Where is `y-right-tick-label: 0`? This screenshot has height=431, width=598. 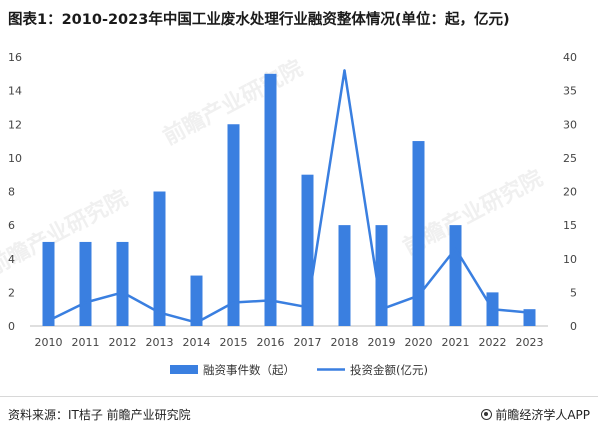
y-right-tick-label: 0 is located at coordinates (573, 326).